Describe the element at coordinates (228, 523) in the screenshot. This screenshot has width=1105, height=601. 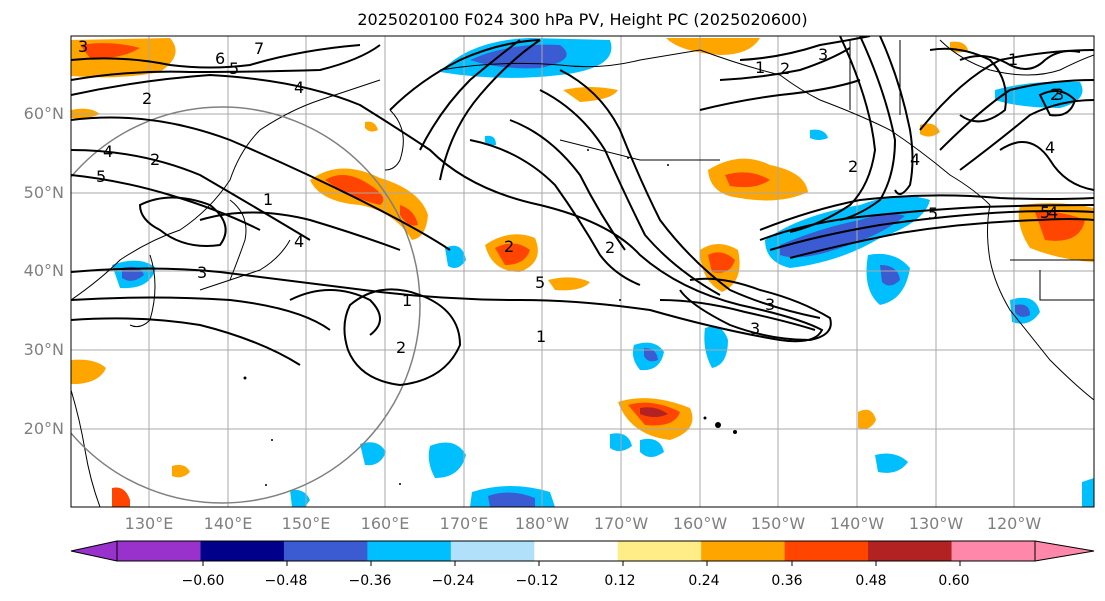
I see `lon-label: 140°E` at that location.